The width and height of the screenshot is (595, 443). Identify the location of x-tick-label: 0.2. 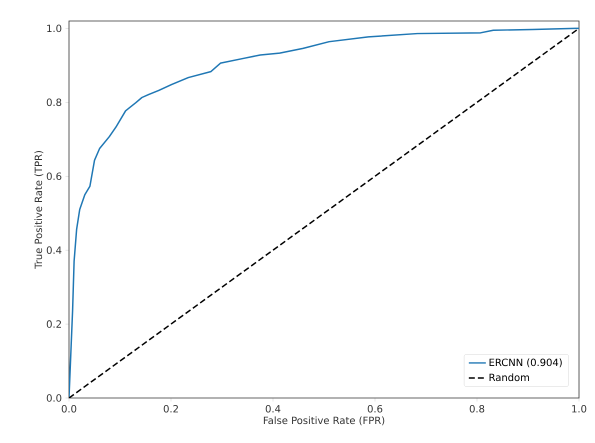
(171, 409).